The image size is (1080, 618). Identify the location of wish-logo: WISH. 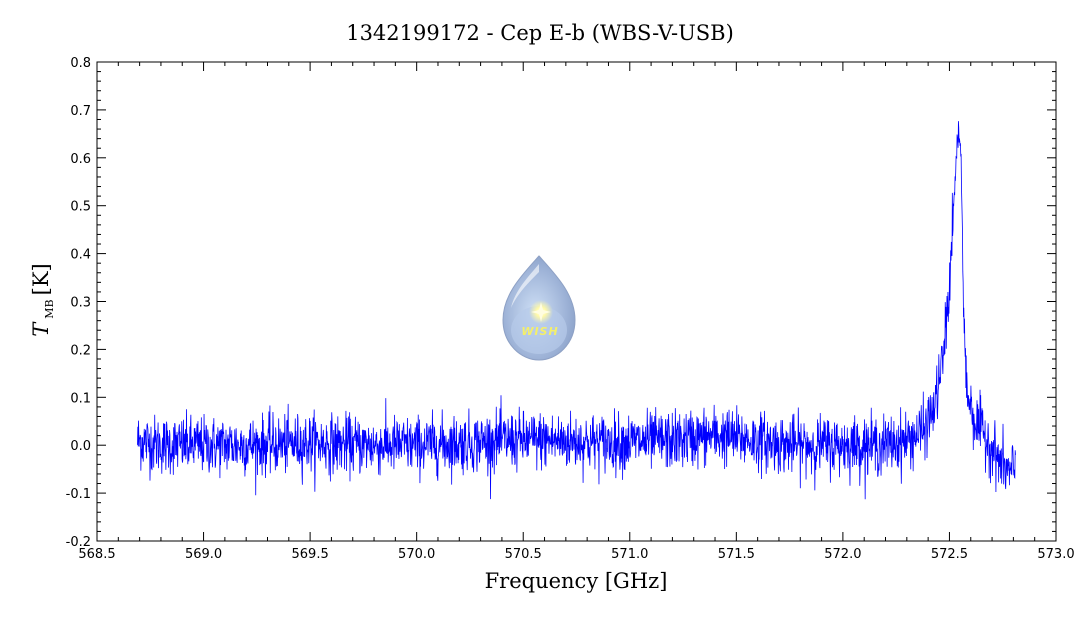
(539, 308).